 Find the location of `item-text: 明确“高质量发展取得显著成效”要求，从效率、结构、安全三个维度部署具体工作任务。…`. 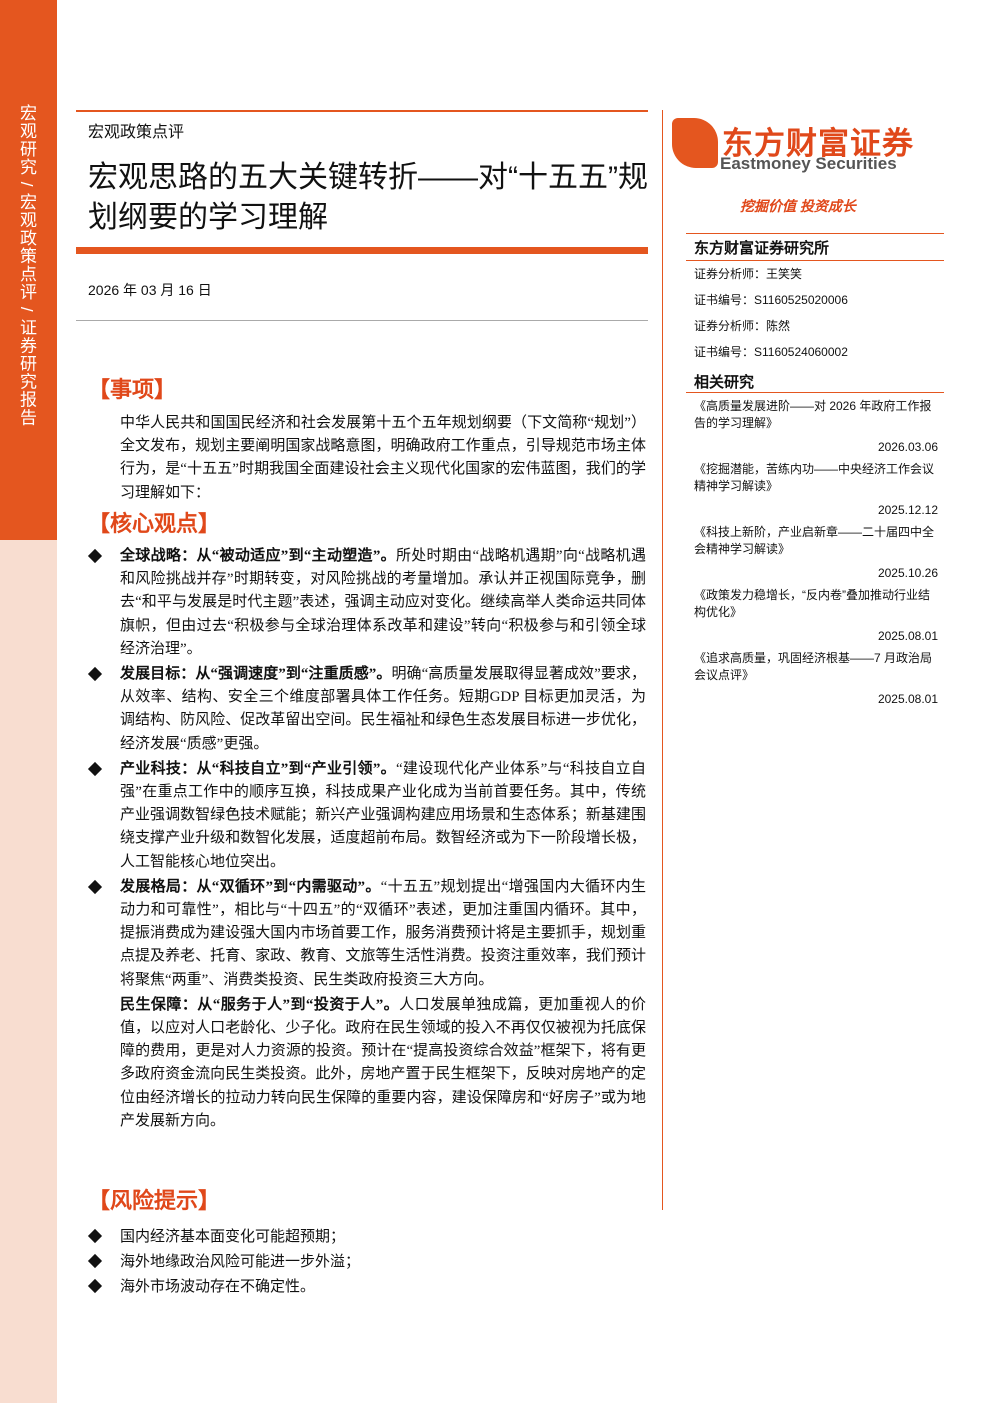

item-text: 明确“高质量发展取得显著成效”要求，从效率、结构、安全三个维度部署具体工作任务。… is located at coordinates (383, 709).